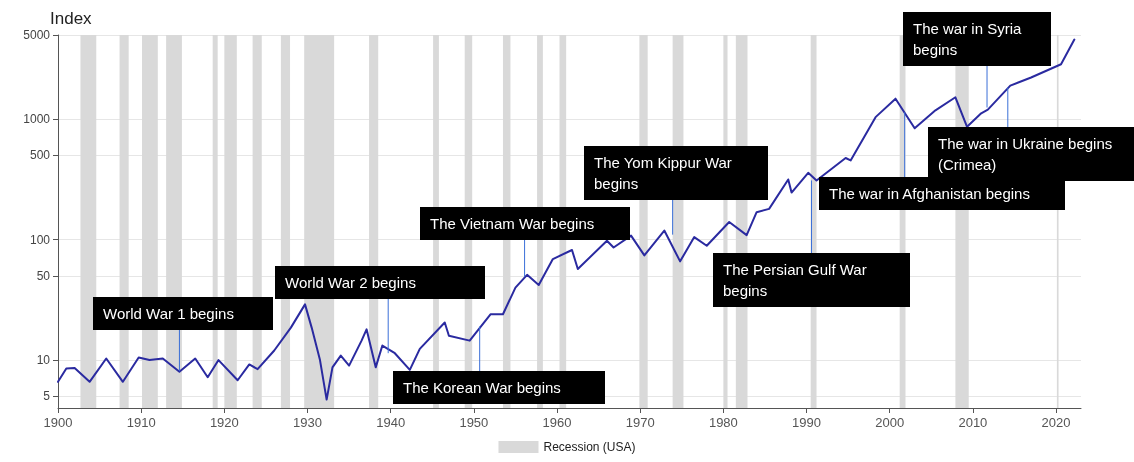 Image resolution: width=1134 pixels, height=462 pixels. I want to click on legend-label: Recession (USA), so click(589, 447).